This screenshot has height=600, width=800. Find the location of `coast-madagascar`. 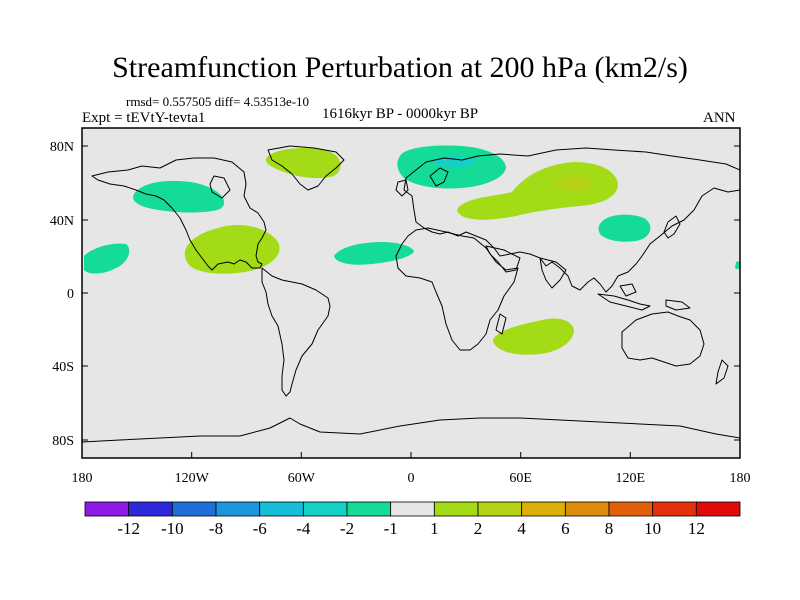

coast-madagascar is located at coordinates (501, 324).